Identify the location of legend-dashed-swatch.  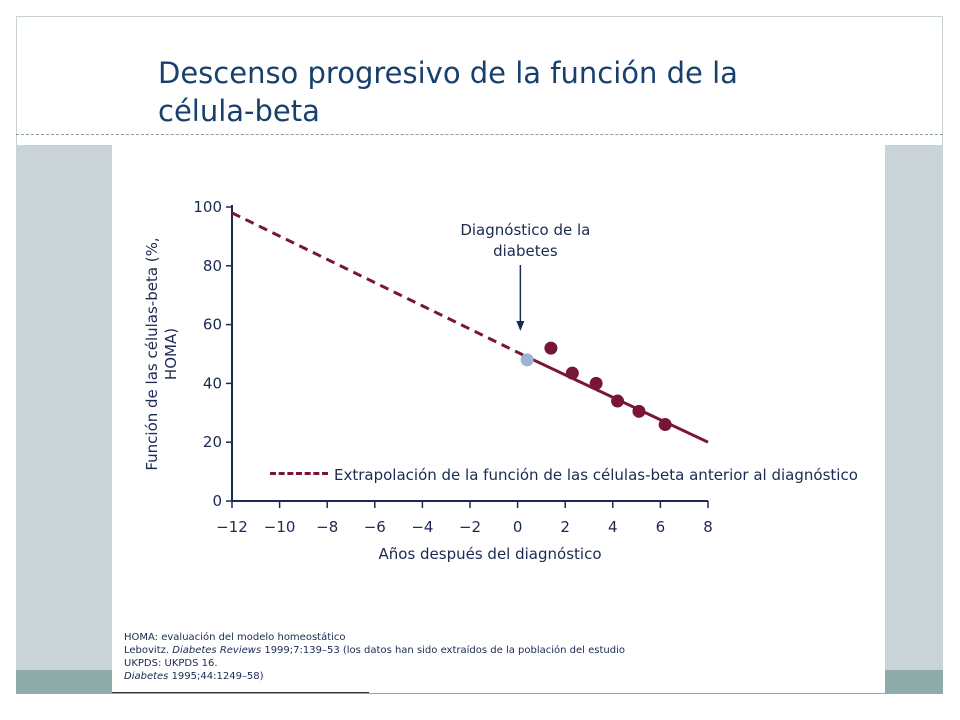
(299, 473).